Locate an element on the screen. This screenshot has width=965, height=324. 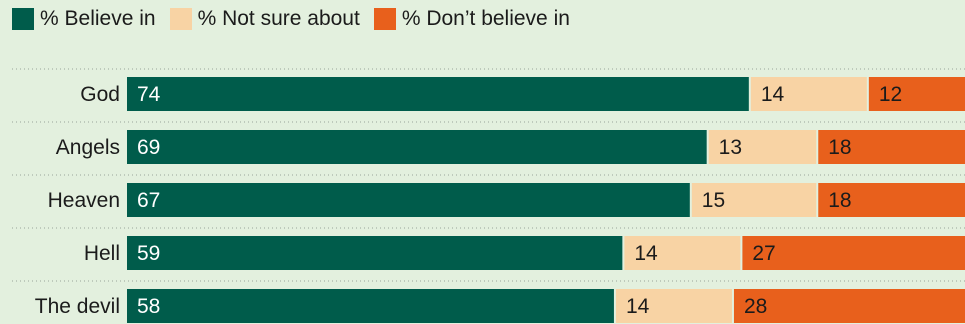
data-label-dont-believe: 27 is located at coordinates (763, 253).